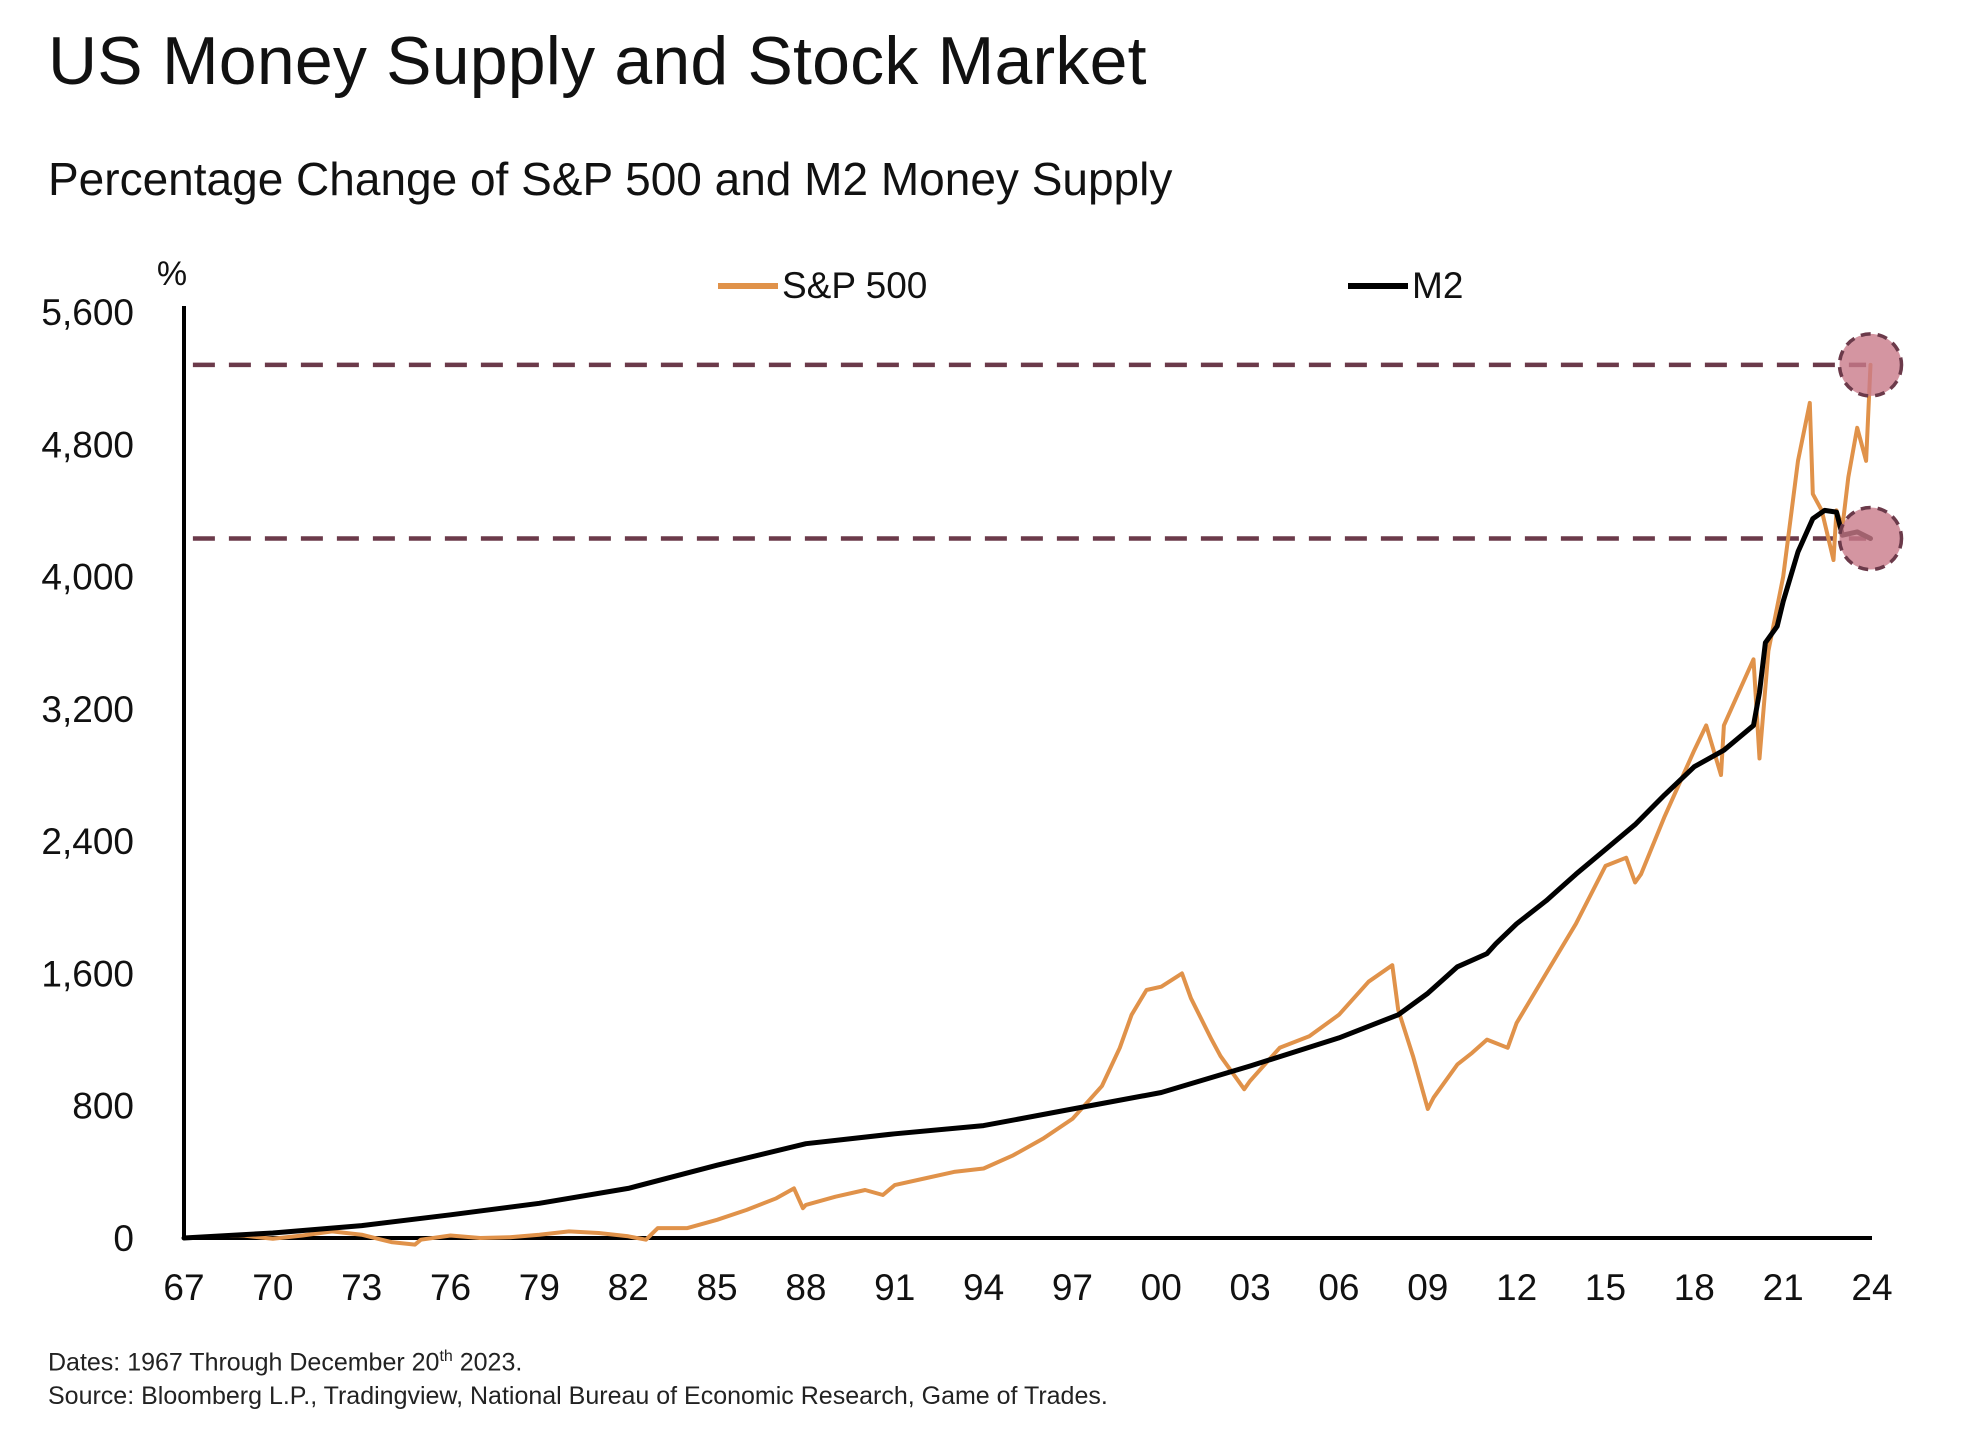 The height and width of the screenshot is (1432, 1976). Describe the element at coordinates (361, 1287) in the screenshot. I see `x-tick-label: 73` at that location.